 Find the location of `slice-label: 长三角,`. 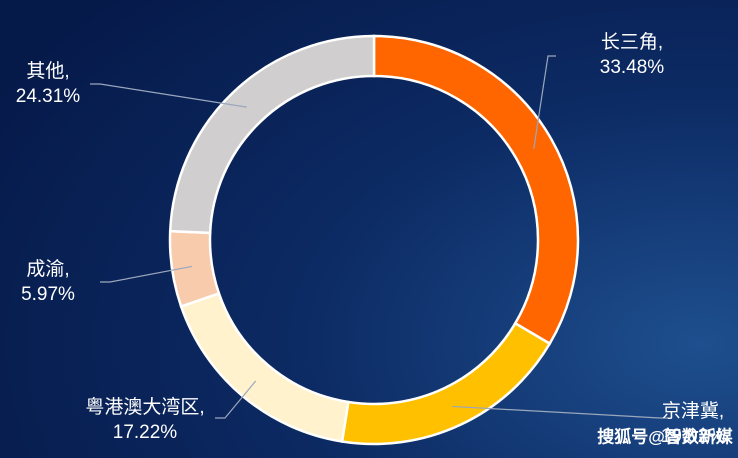

slice-label: 长三角, is located at coordinates (632, 42).